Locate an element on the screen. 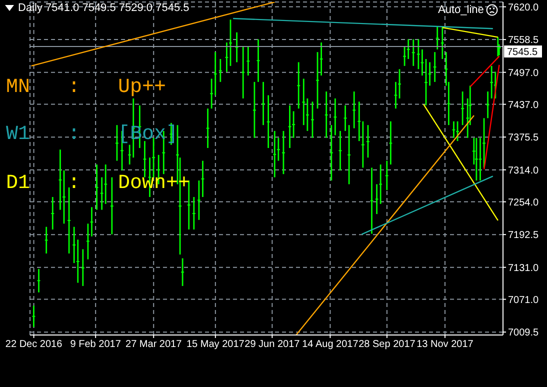  y-tick-label: 7254.0 is located at coordinates (524, 202).